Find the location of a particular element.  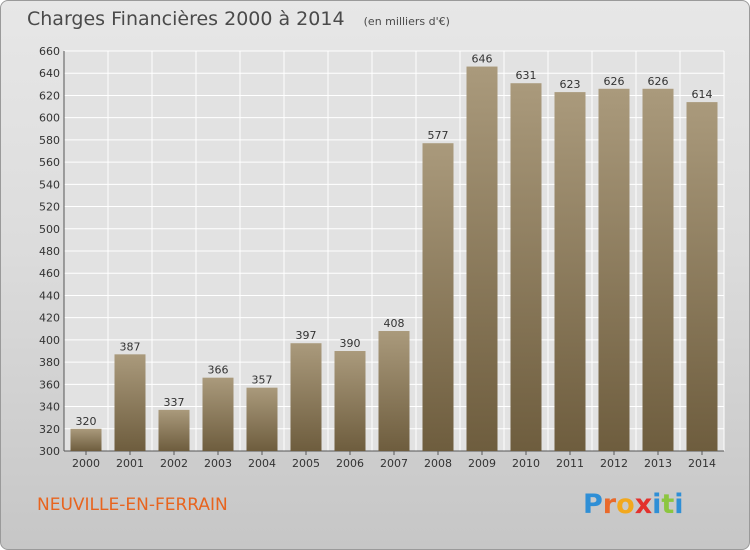

value-label: 614 is located at coordinates (702, 94).